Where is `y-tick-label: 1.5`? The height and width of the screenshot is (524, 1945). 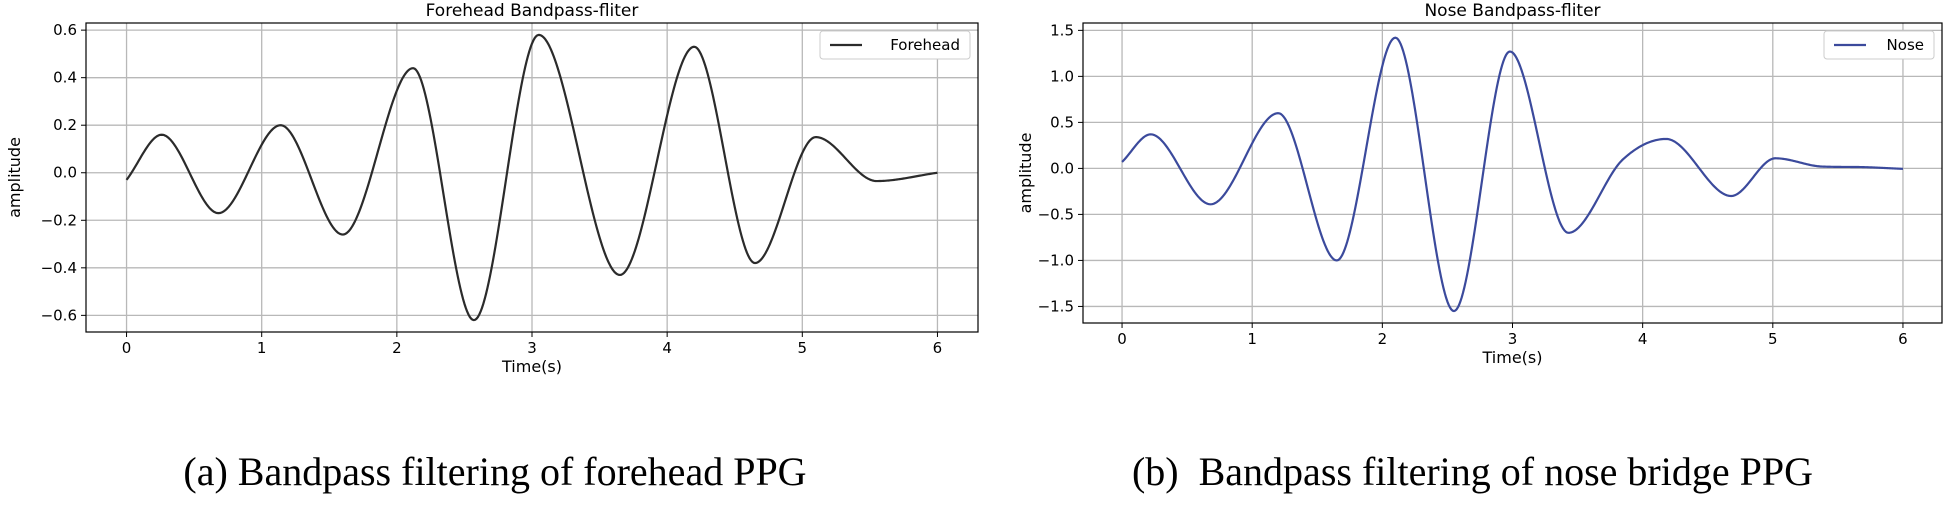
y-tick-label: 1.5 is located at coordinates (1062, 30).